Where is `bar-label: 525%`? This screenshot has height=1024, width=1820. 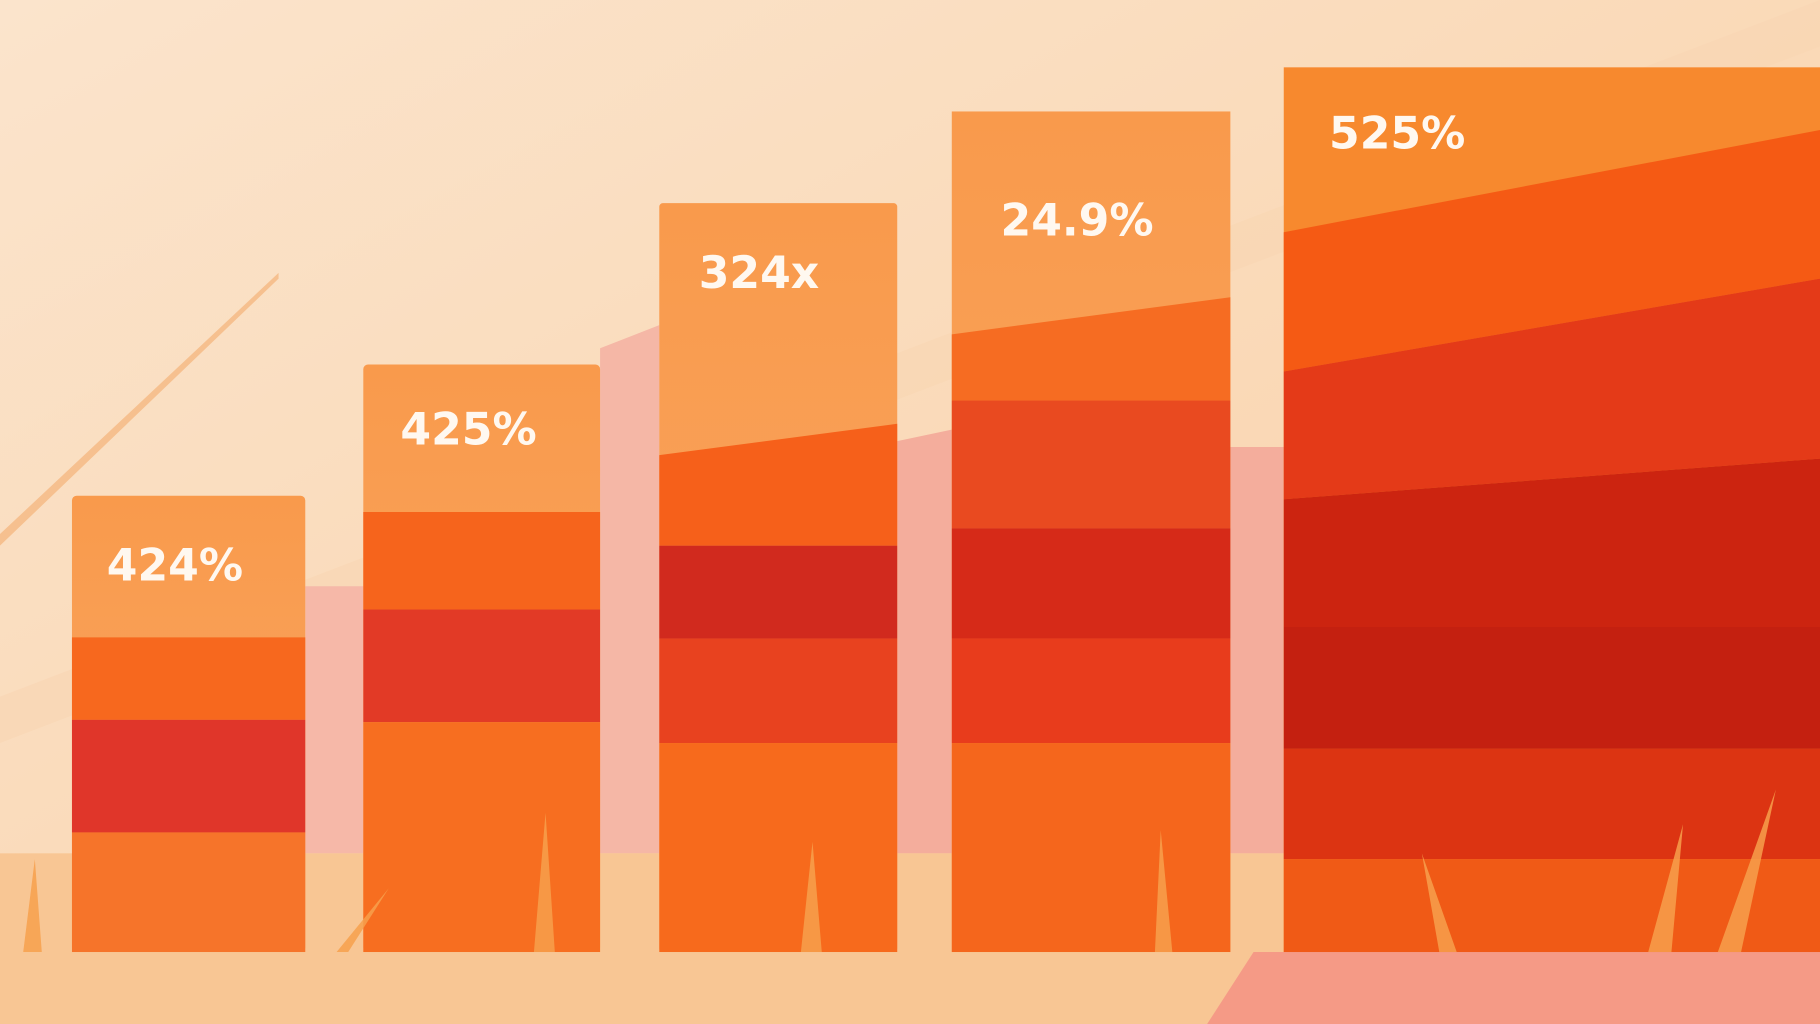
bar-label: 525% is located at coordinates (1397, 134).